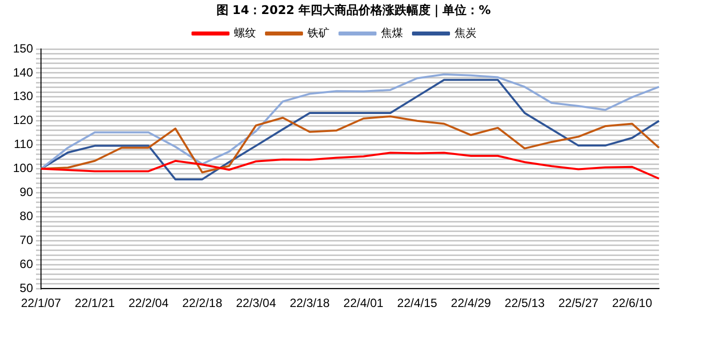  What do you see at coordinates (578, 303) in the screenshot?
I see `x-tick-label: 22/5/27` at bounding box center [578, 303].